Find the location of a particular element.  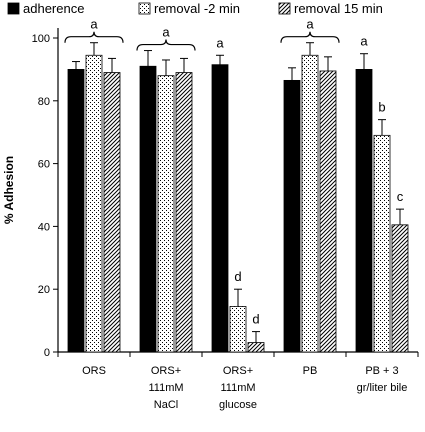

legend-label: removal -2 min is located at coordinates (197, 8).